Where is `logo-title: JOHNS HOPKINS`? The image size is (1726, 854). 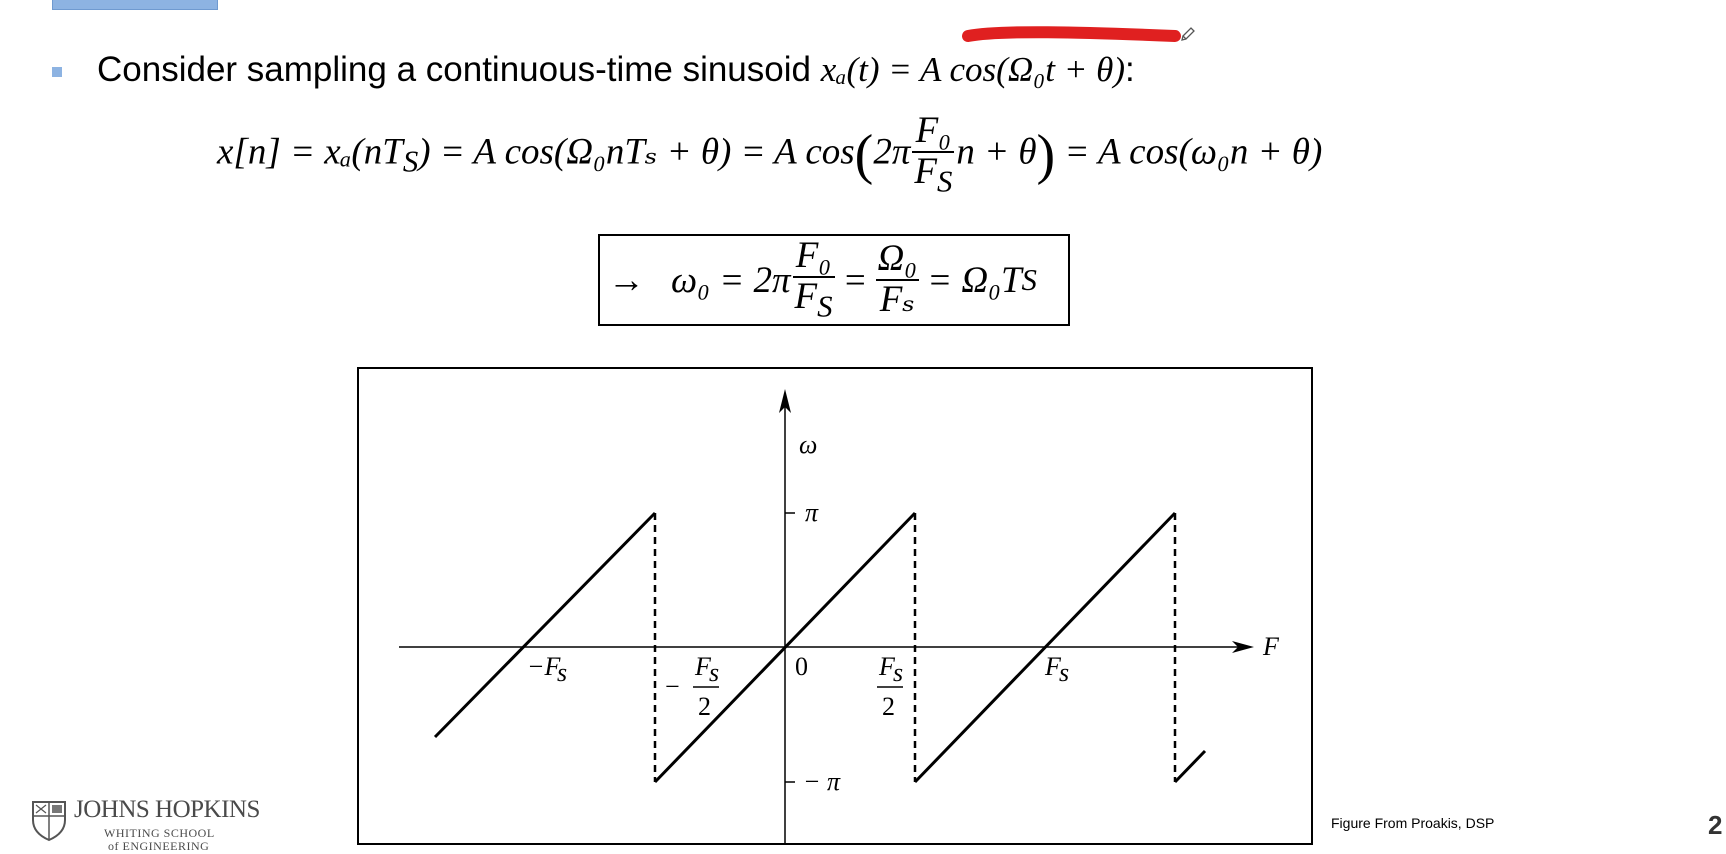
logo-title: JOHNS HOPKINS is located at coordinates (167, 809).